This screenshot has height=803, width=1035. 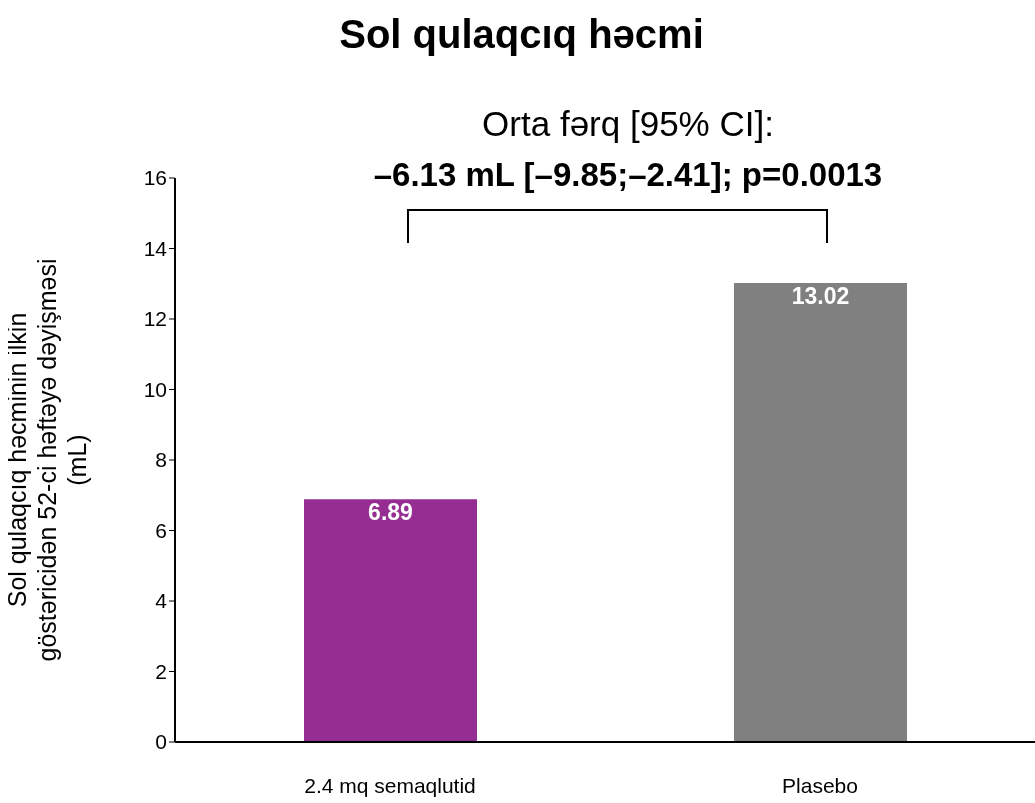 I want to click on y-tick-label: 0, so click(x=161, y=742).